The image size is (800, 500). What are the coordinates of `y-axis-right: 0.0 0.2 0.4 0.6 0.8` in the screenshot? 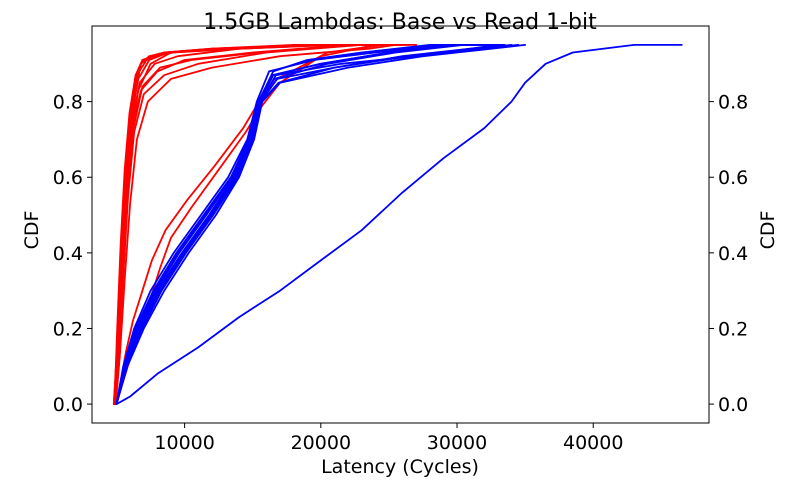 It's located at (728, 254).